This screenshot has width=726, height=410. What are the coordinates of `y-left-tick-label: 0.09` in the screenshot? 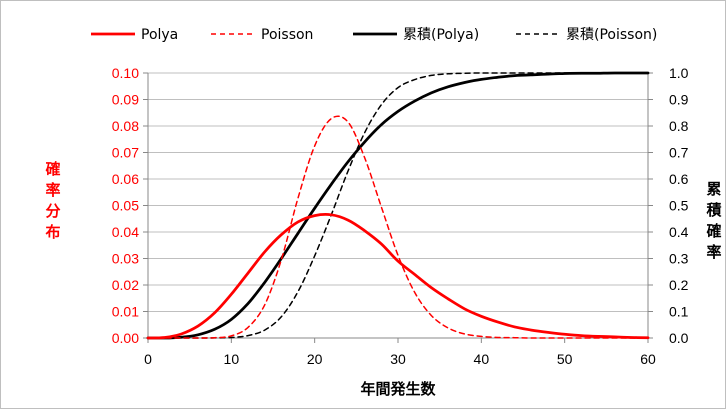 It's located at (125, 100).